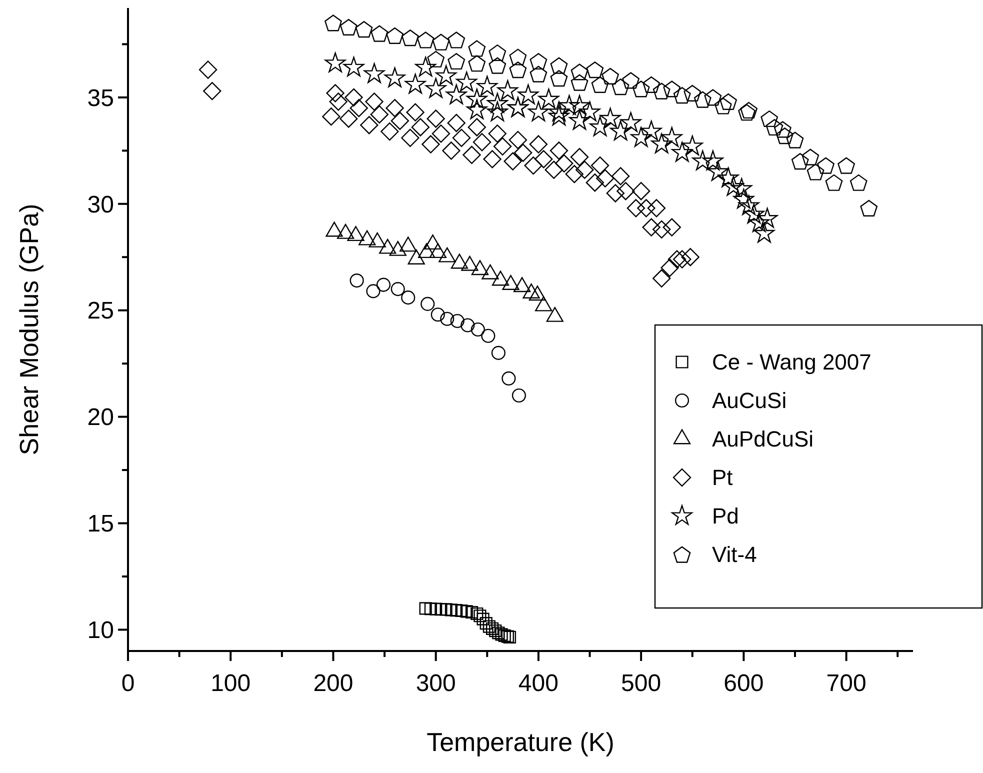 The height and width of the screenshot is (773, 983). Describe the element at coordinates (436, 683) in the screenshot. I see `x-tick-label: 300` at that location.